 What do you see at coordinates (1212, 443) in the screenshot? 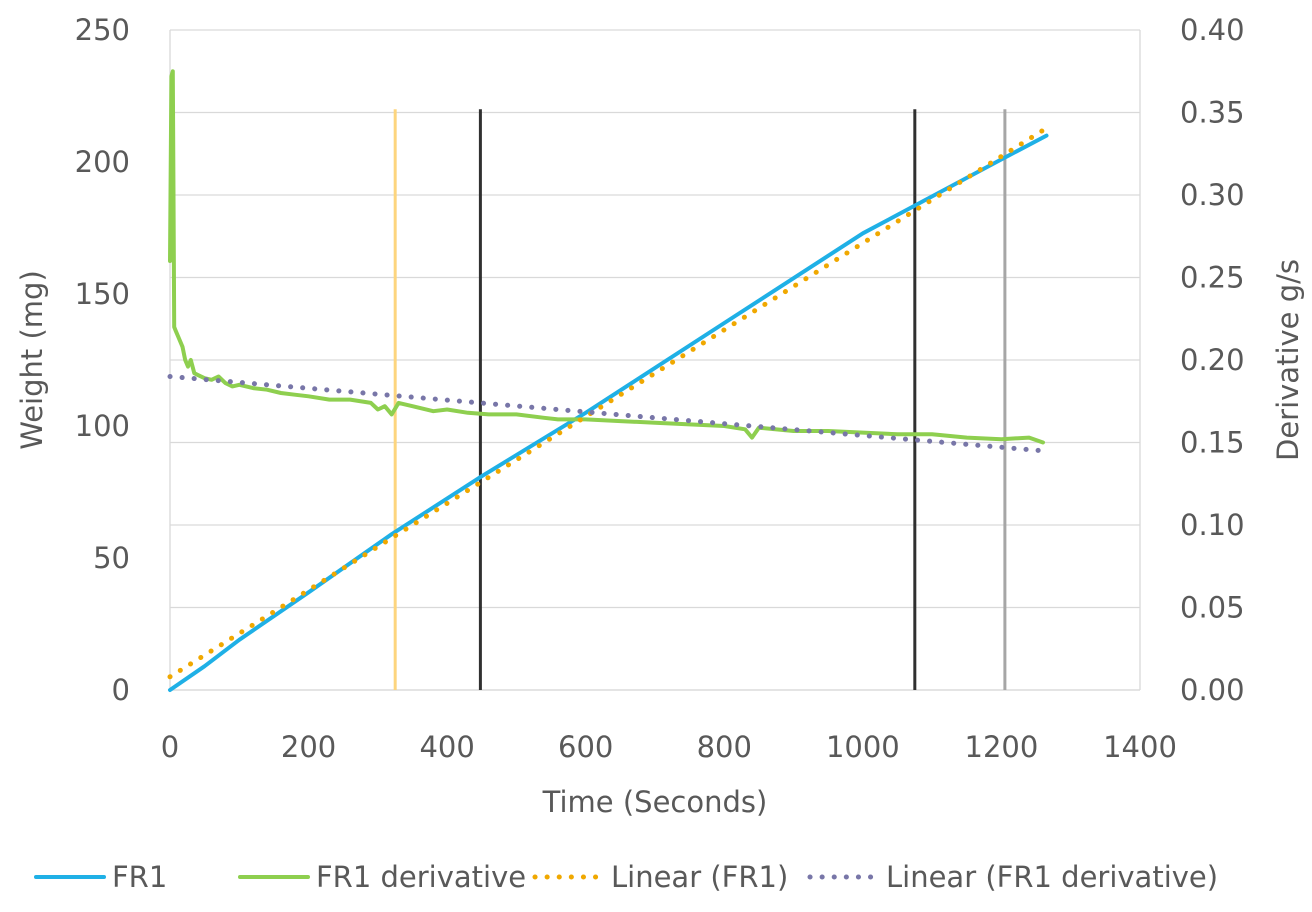
I see `y2-tick-0.15: 0.15` at bounding box center [1212, 443].